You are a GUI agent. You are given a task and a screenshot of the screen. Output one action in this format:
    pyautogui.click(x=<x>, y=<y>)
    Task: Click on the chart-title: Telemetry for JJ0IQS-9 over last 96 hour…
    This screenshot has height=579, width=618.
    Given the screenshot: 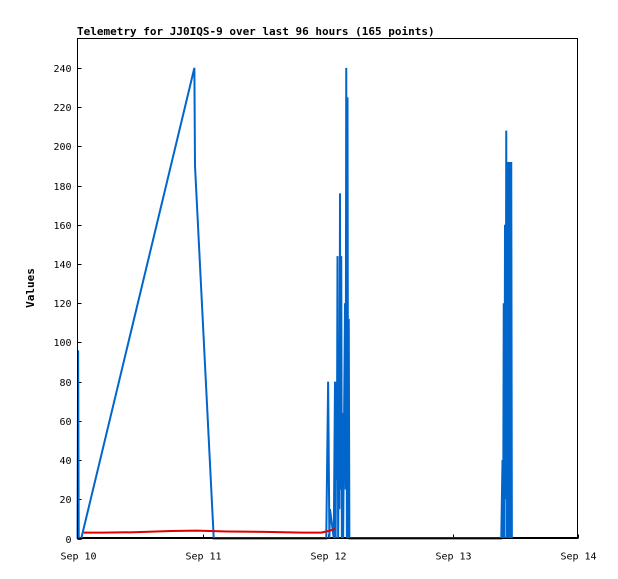 What is the action you would take?
    pyautogui.click(x=256, y=31)
    